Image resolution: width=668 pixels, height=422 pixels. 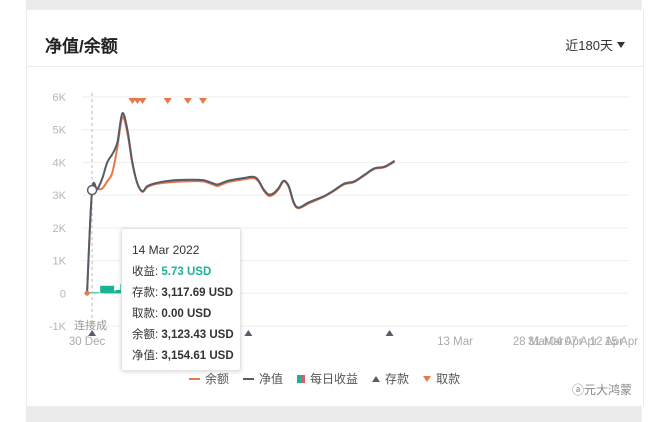 I want to click on tooltip-net: 净值: 3,154.61 USD, so click(x=183, y=356).